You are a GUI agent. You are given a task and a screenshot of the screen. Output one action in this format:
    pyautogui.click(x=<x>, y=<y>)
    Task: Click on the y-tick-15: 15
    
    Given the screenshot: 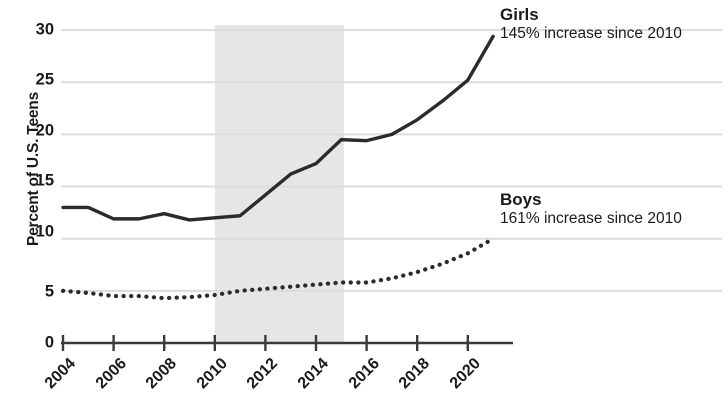 What is the action you would take?
    pyautogui.click(x=44, y=180)
    